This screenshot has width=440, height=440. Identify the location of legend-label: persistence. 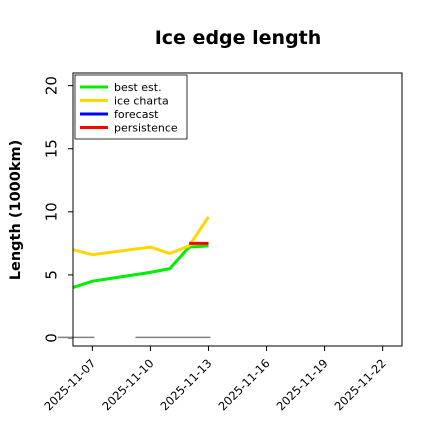
(146, 128).